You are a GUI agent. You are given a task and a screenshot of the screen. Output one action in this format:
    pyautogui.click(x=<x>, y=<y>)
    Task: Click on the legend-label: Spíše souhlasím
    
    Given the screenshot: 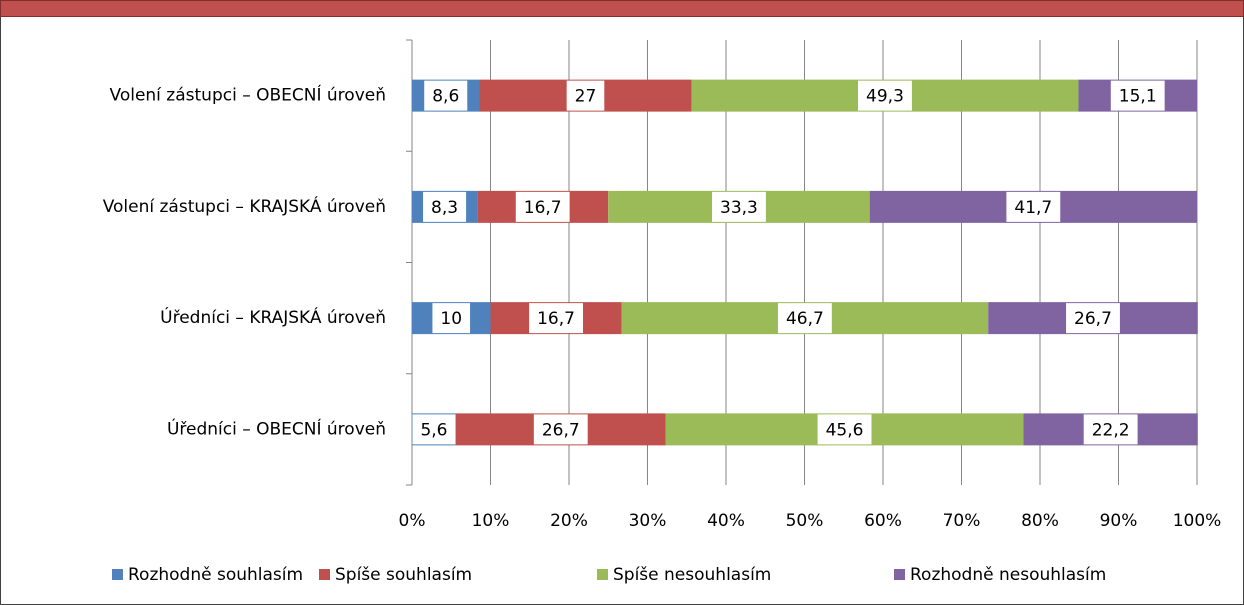 What is the action you would take?
    pyautogui.click(x=403, y=575)
    